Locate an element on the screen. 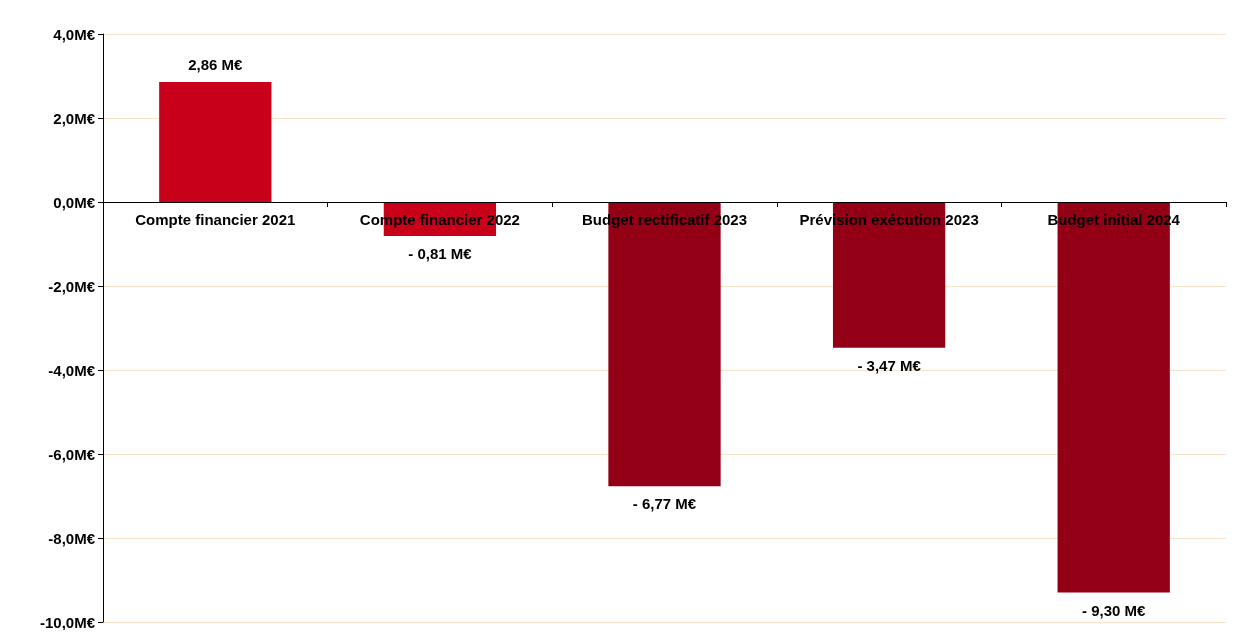  data-label: - 0,81 M€ is located at coordinates (440, 254).